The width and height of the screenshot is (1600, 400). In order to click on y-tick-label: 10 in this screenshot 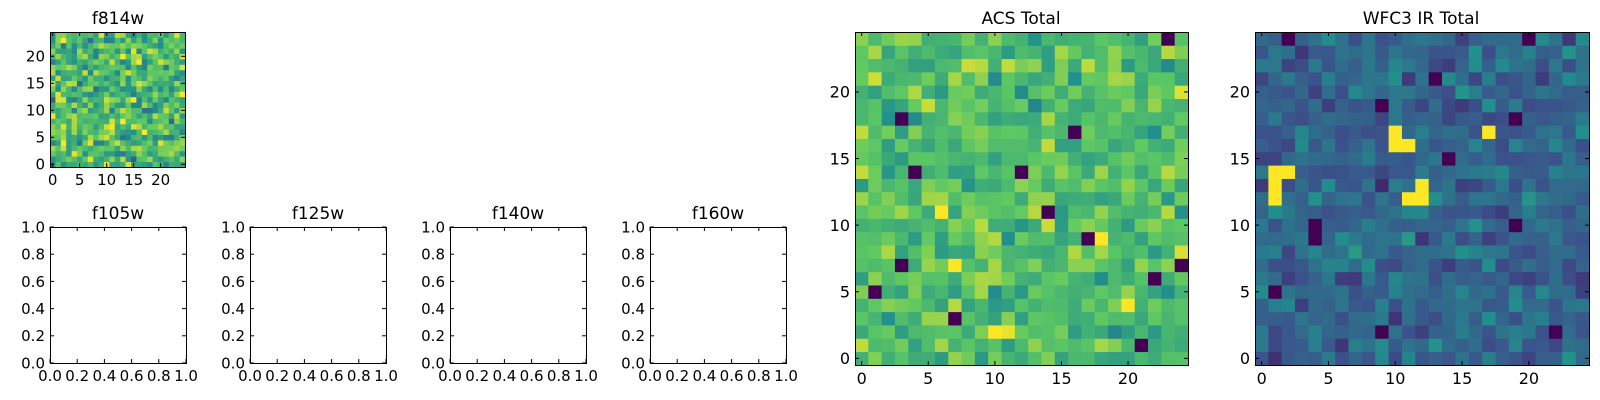, I will do `click(840, 225)`.